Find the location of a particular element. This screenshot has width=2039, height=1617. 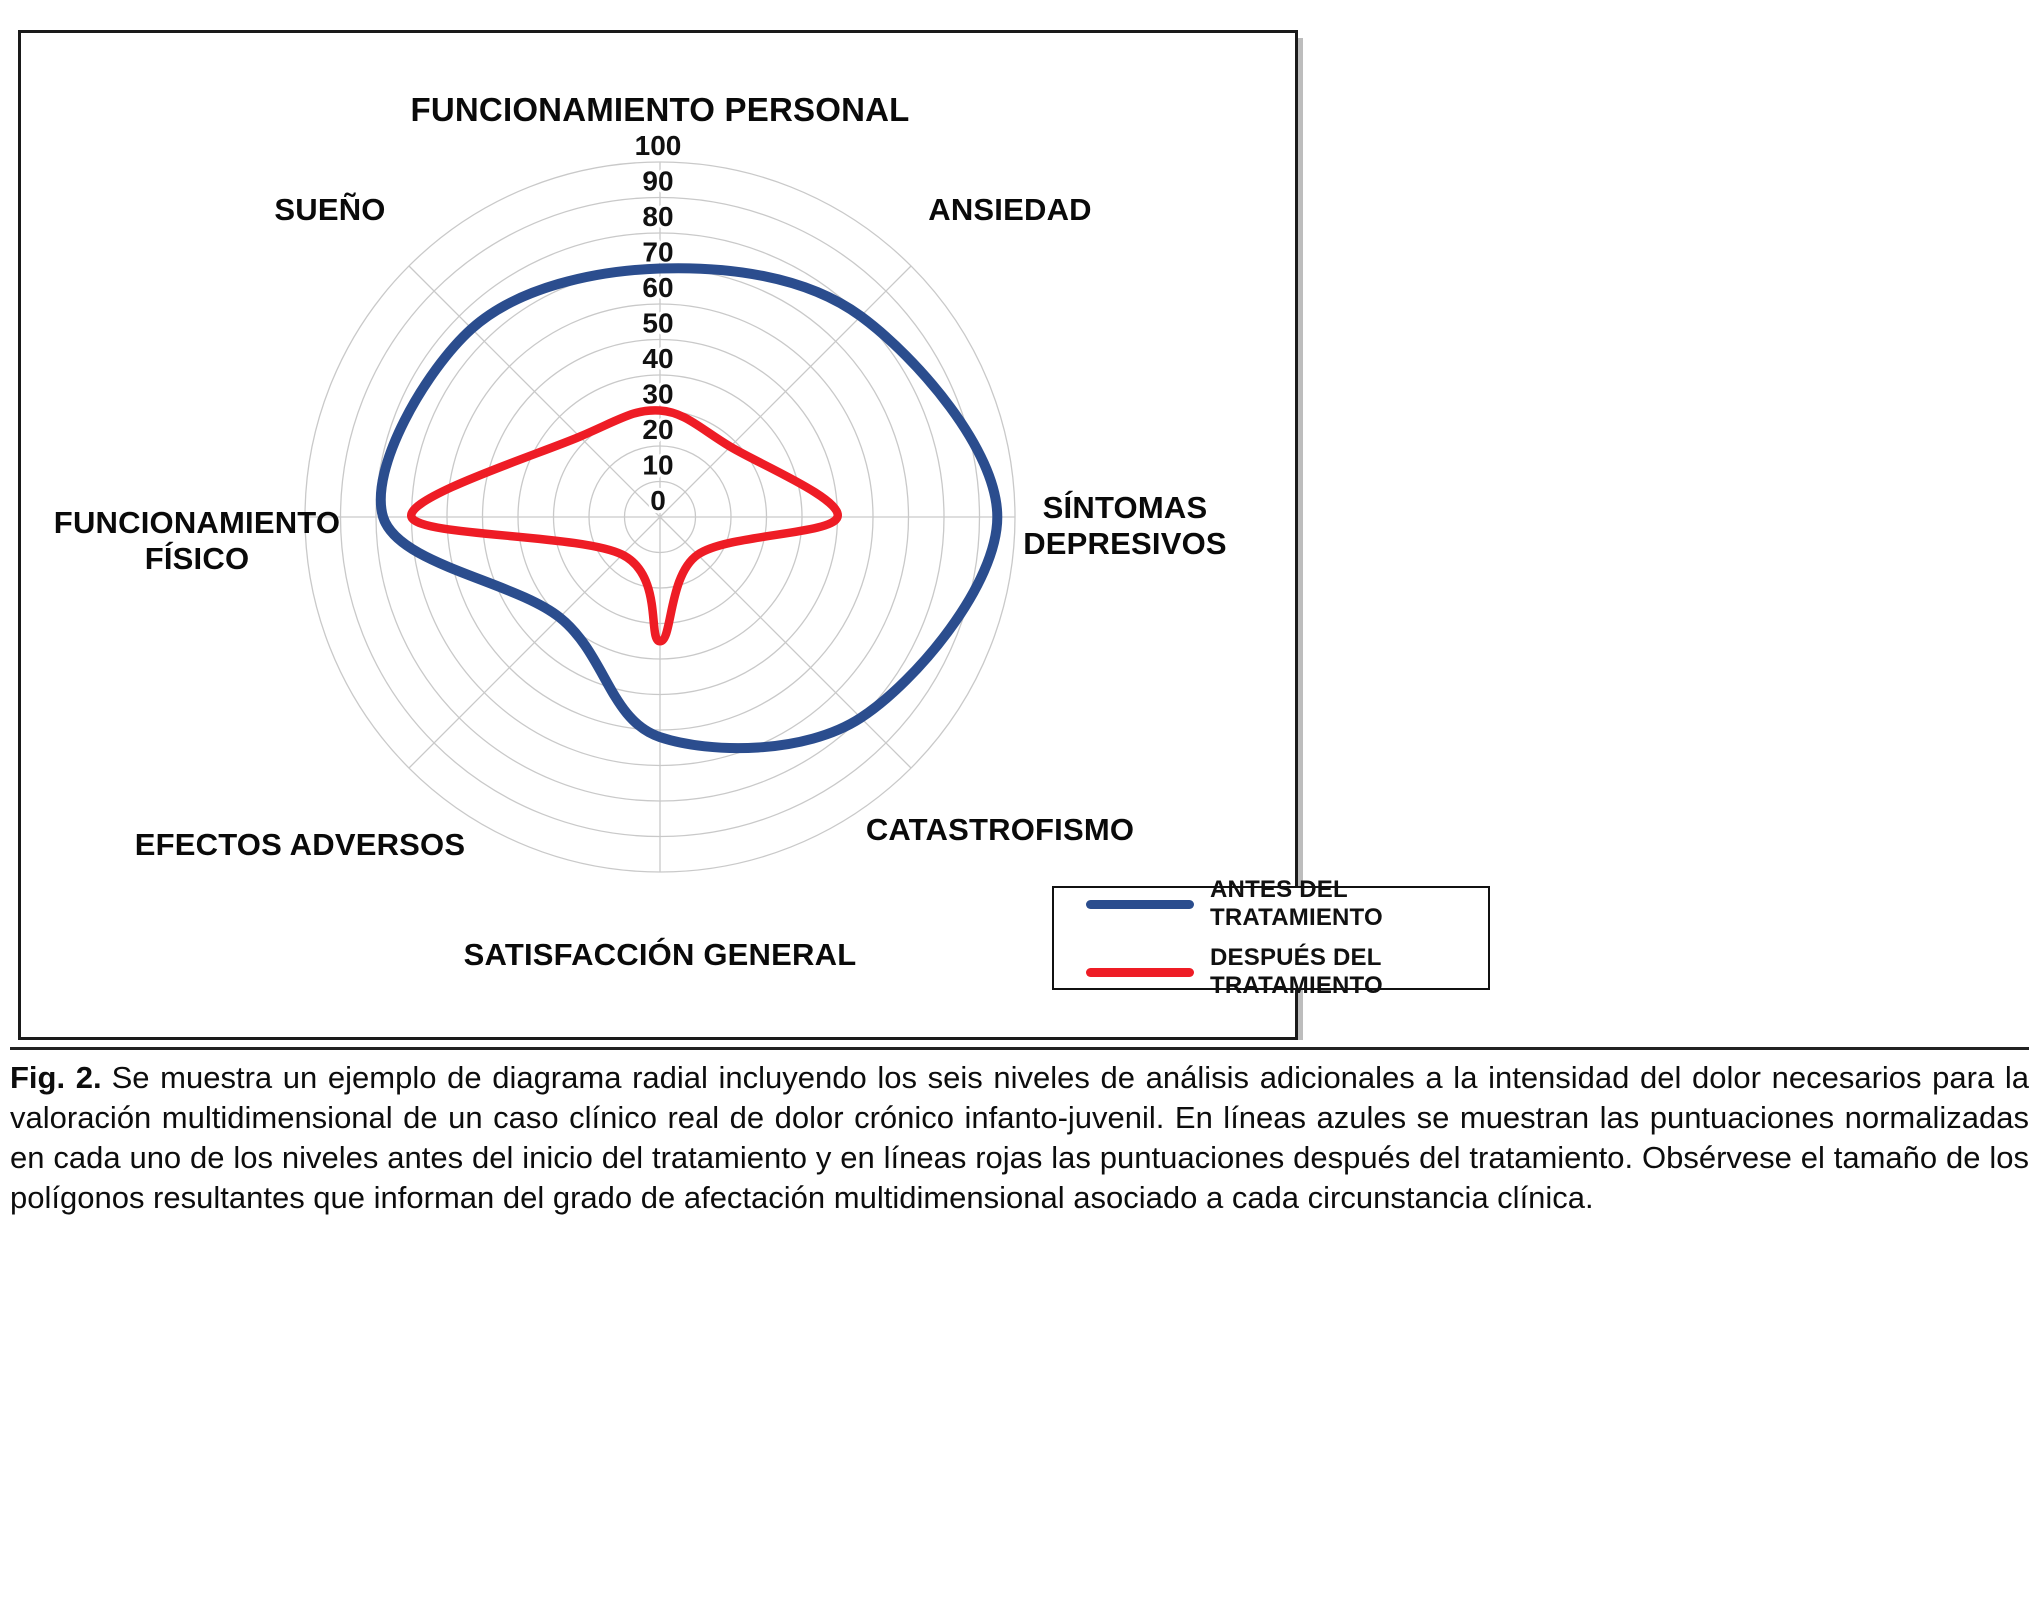

caption-divider is located at coordinates (1019, 1048).